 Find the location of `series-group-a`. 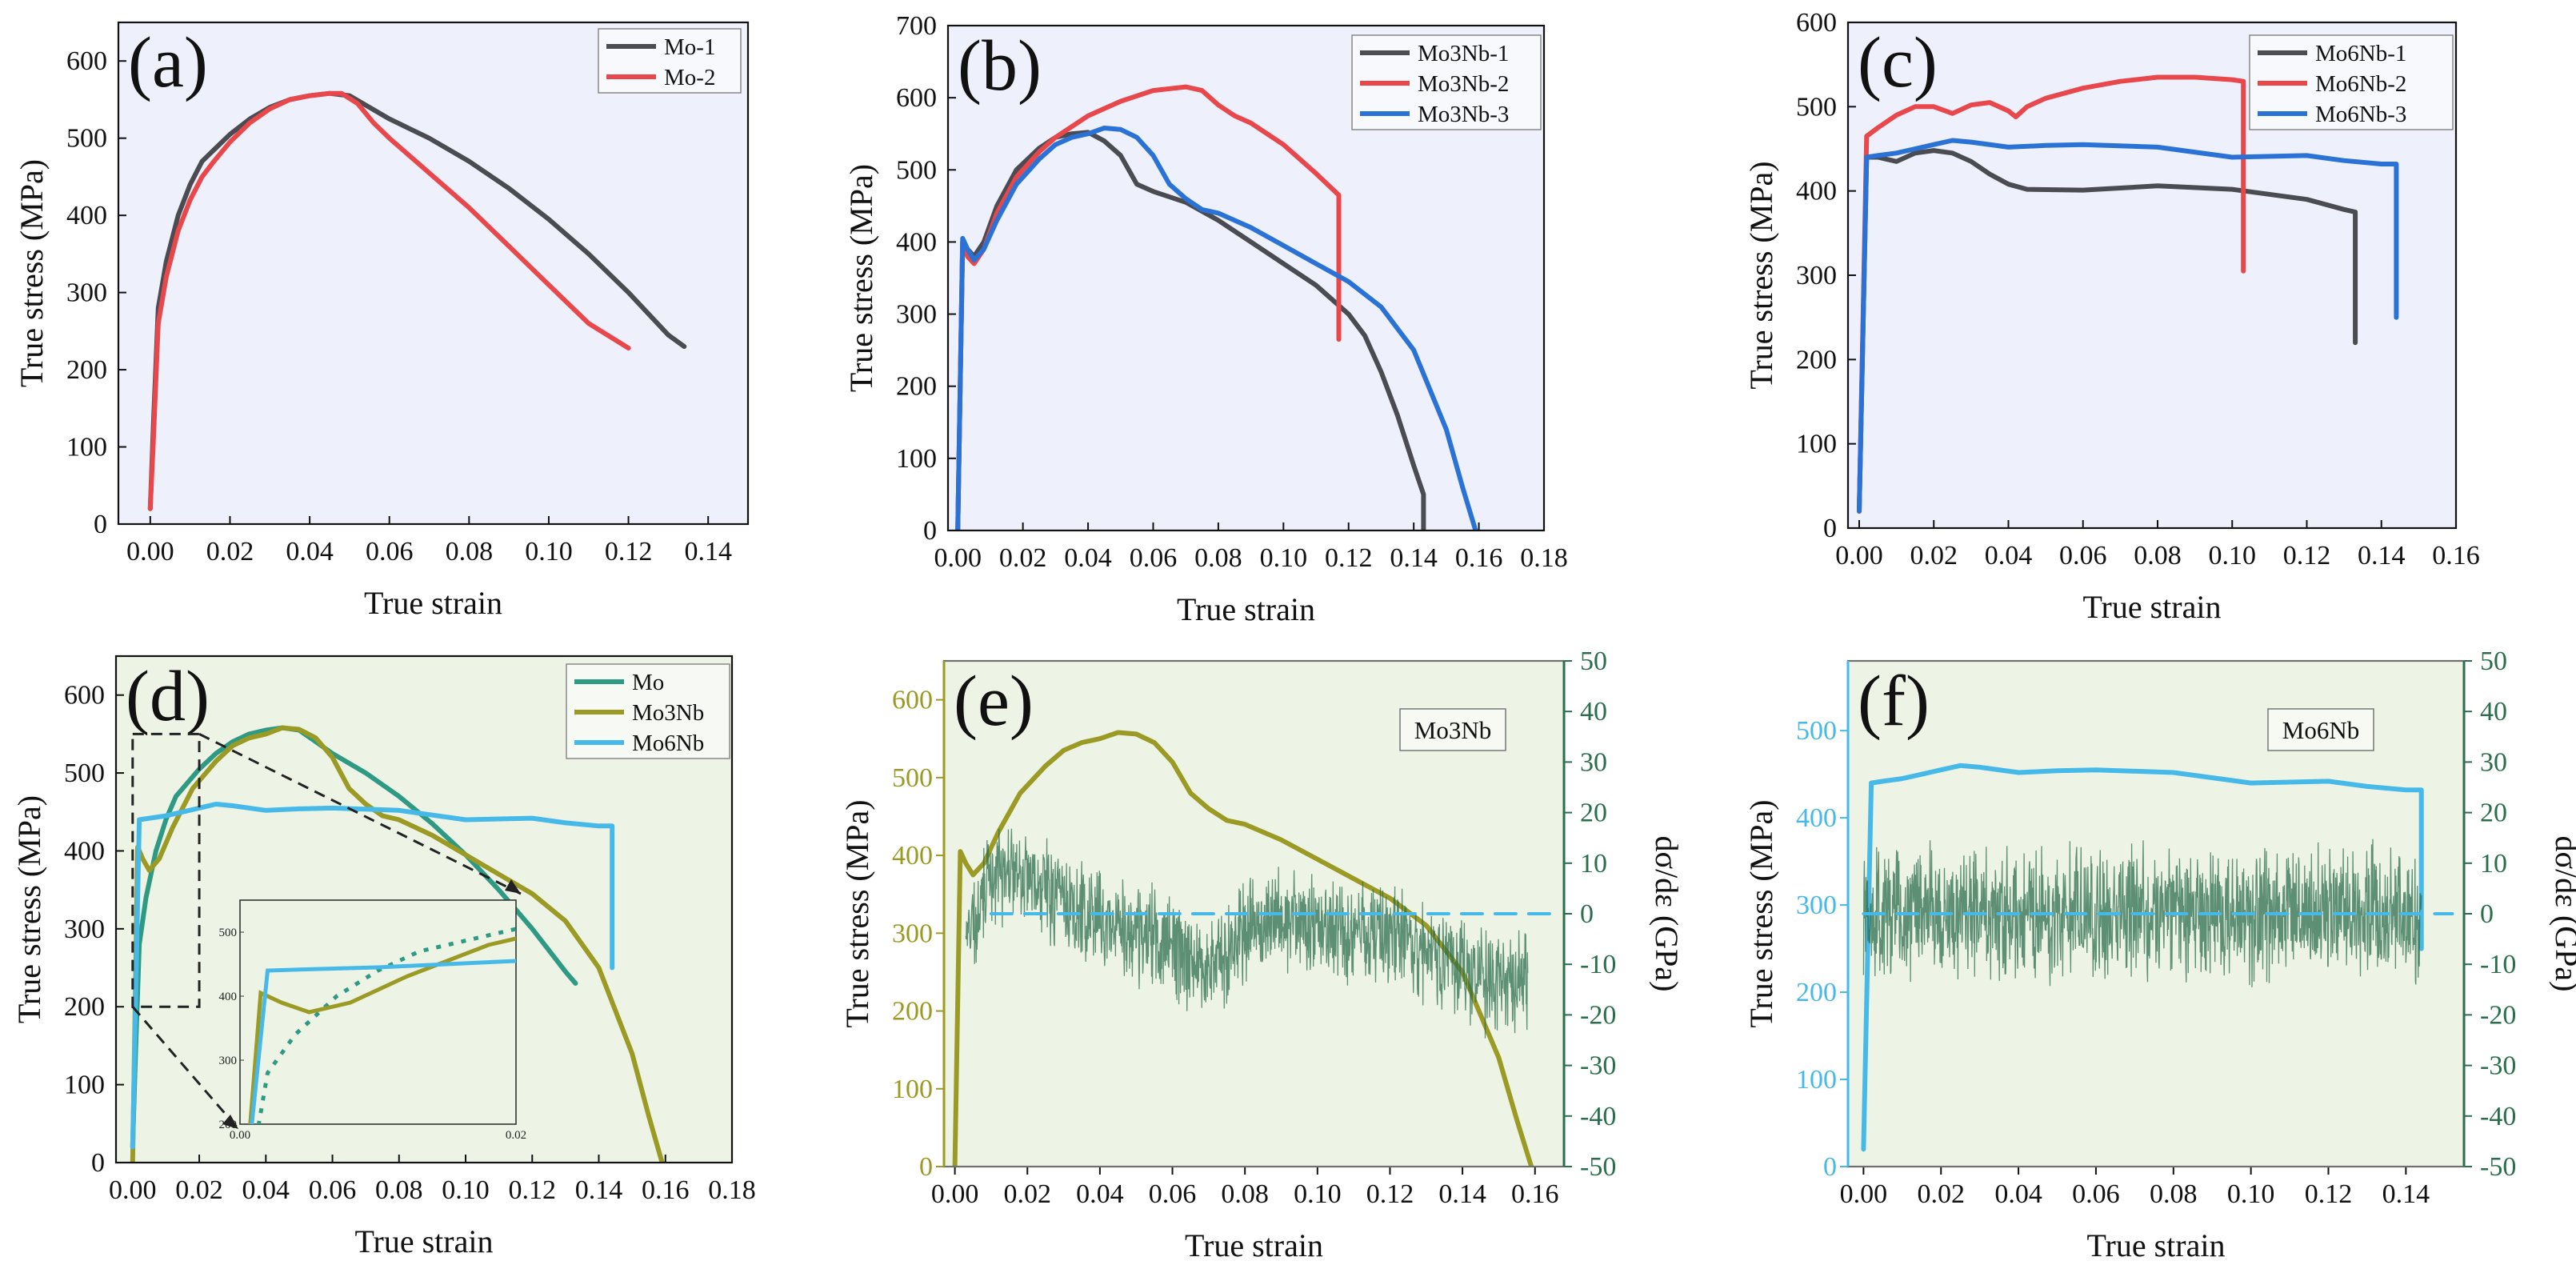

series-group-a is located at coordinates (417, 300).